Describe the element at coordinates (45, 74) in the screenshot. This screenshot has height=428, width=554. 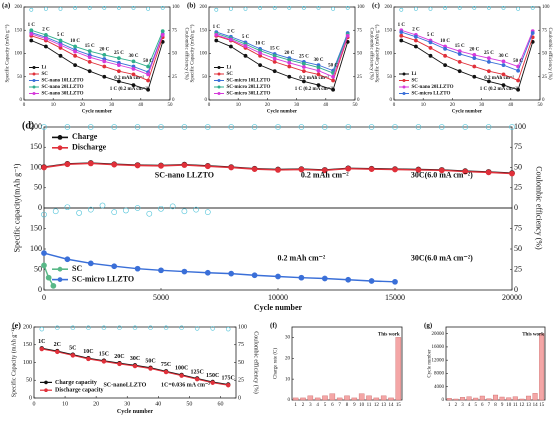
I see `legend-label: SC` at that location.